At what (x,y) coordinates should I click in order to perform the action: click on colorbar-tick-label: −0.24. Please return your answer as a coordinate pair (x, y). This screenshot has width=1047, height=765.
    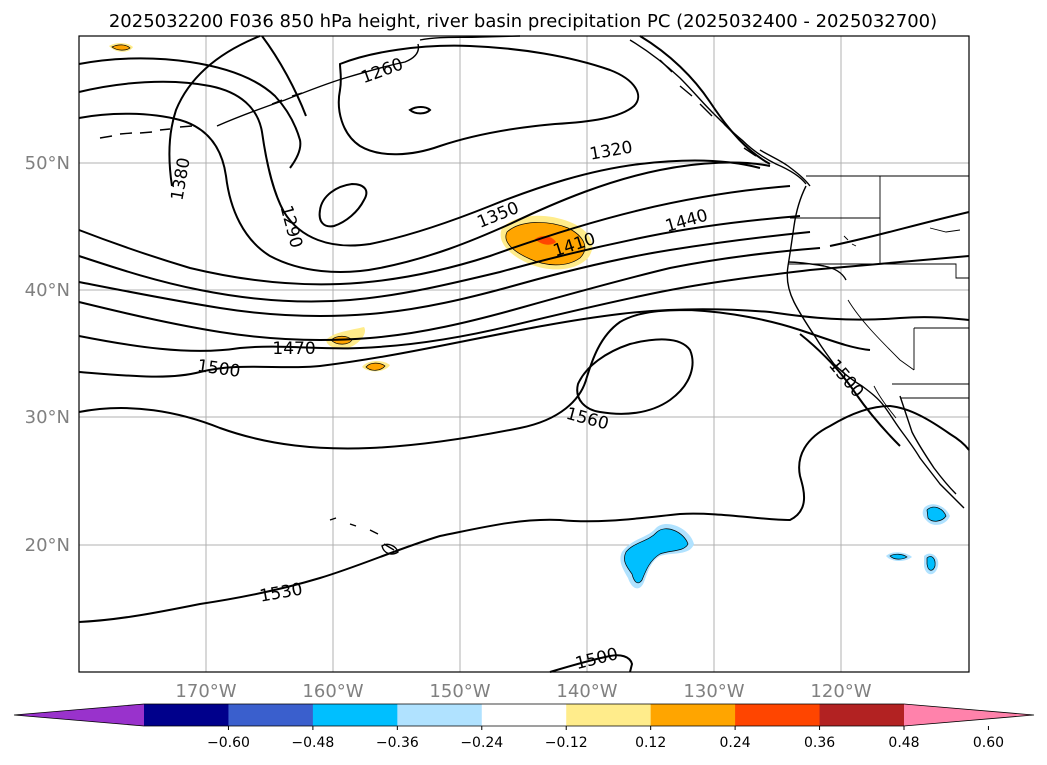
    Looking at the image, I should click on (481, 743).